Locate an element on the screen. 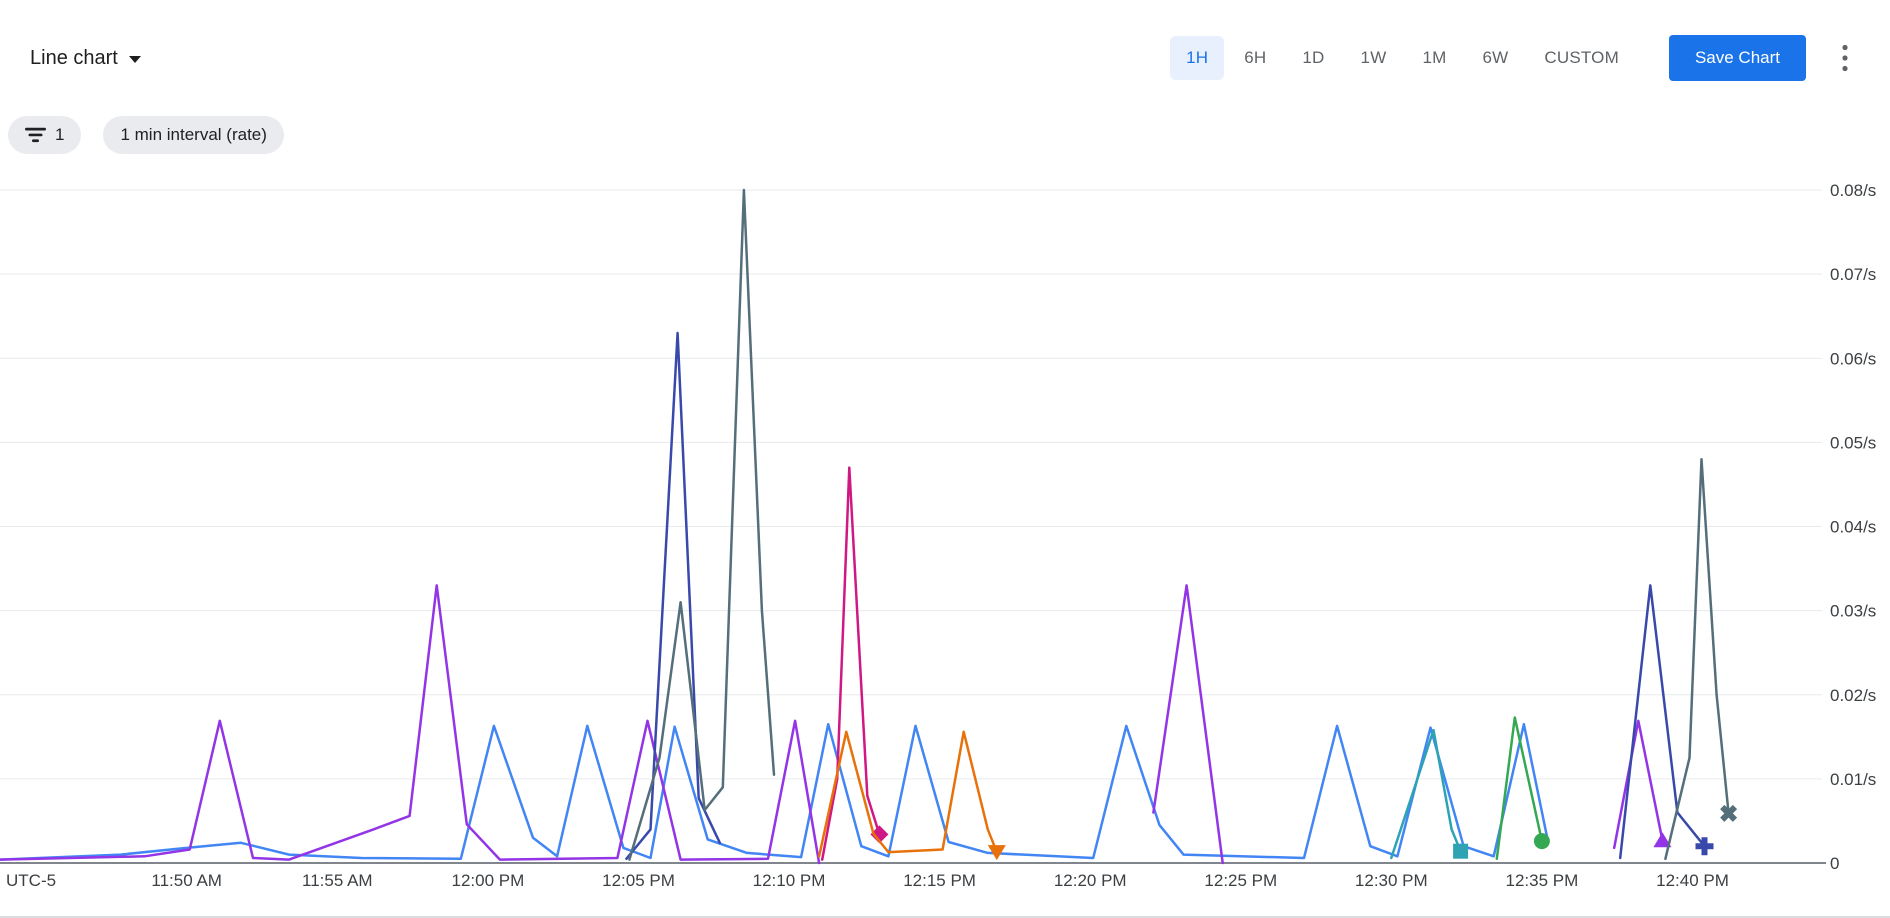 The height and width of the screenshot is (918, 1890). indigo-end-marker-plus-icon is located at coordinates (1704, 846).